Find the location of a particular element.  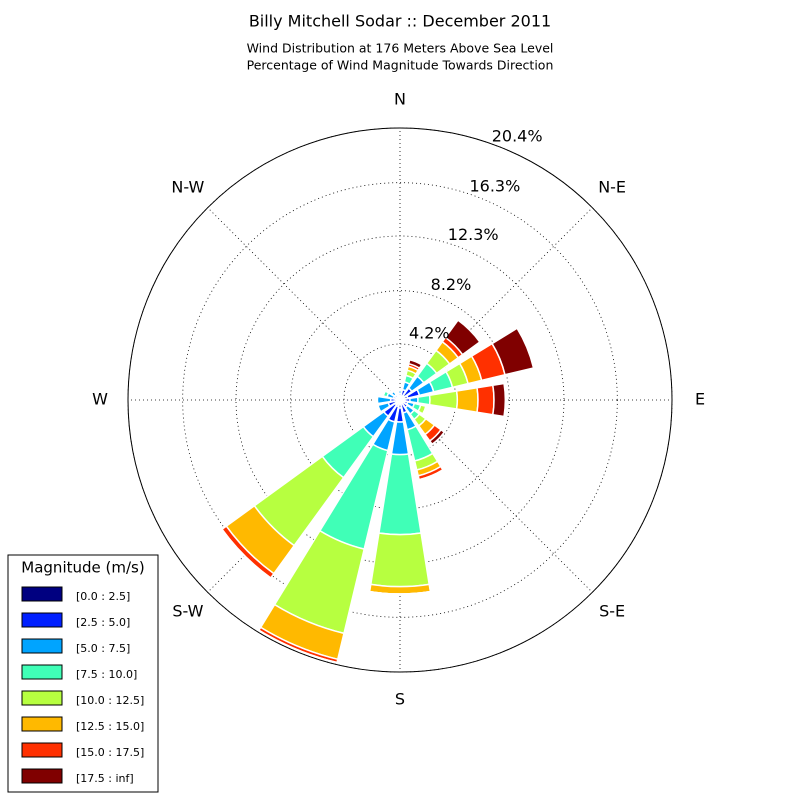

grid-circle is located at coordinates (400, 400).